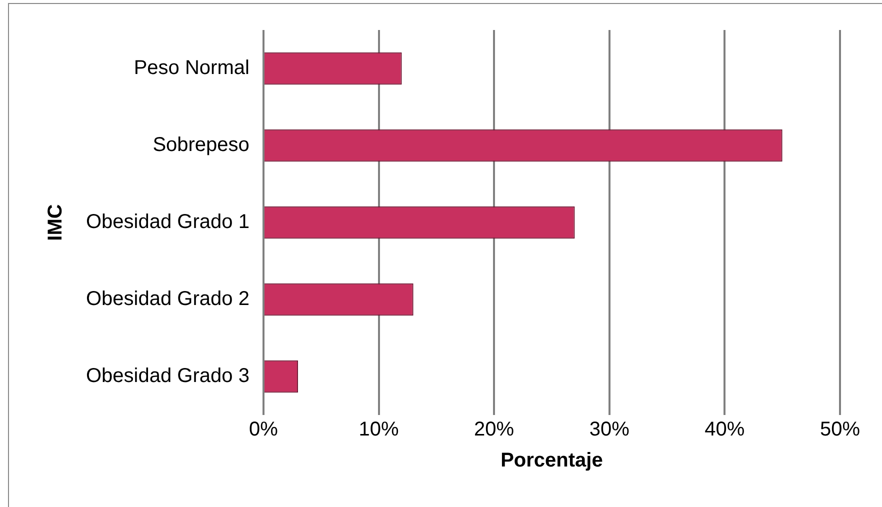 This screenshot has width=882, height=507. What do you see at coordinates (192, 68) in the screenshot?
I see `y-tick-label: Peso Normal` at bounding box center [192, 68].